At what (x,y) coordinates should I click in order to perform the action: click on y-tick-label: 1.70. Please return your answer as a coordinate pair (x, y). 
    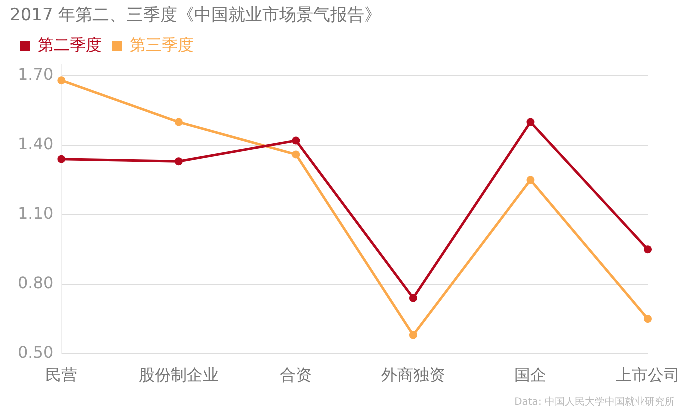
    Looking at the image, I should click on (36, 74).